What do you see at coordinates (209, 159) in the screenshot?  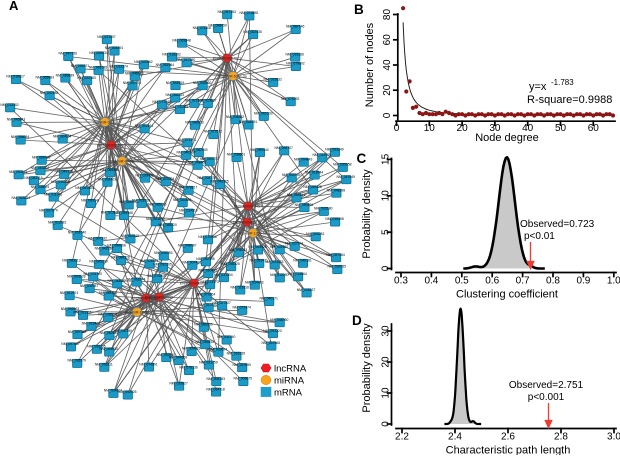 I see `svg-text: NM_053772` at bounding box center [209, 159].